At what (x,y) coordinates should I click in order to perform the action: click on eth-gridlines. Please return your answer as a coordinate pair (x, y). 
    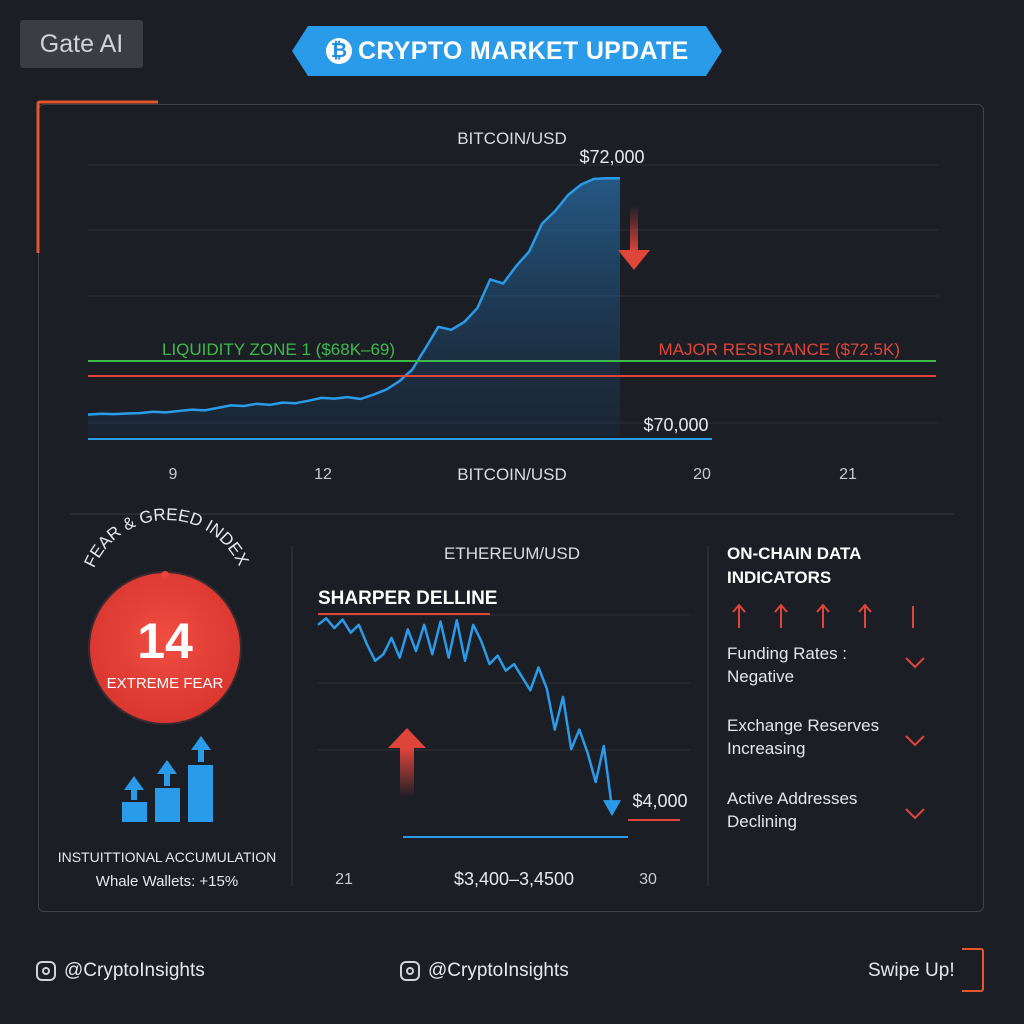
    Looking at the image, I should click on (504, 682).